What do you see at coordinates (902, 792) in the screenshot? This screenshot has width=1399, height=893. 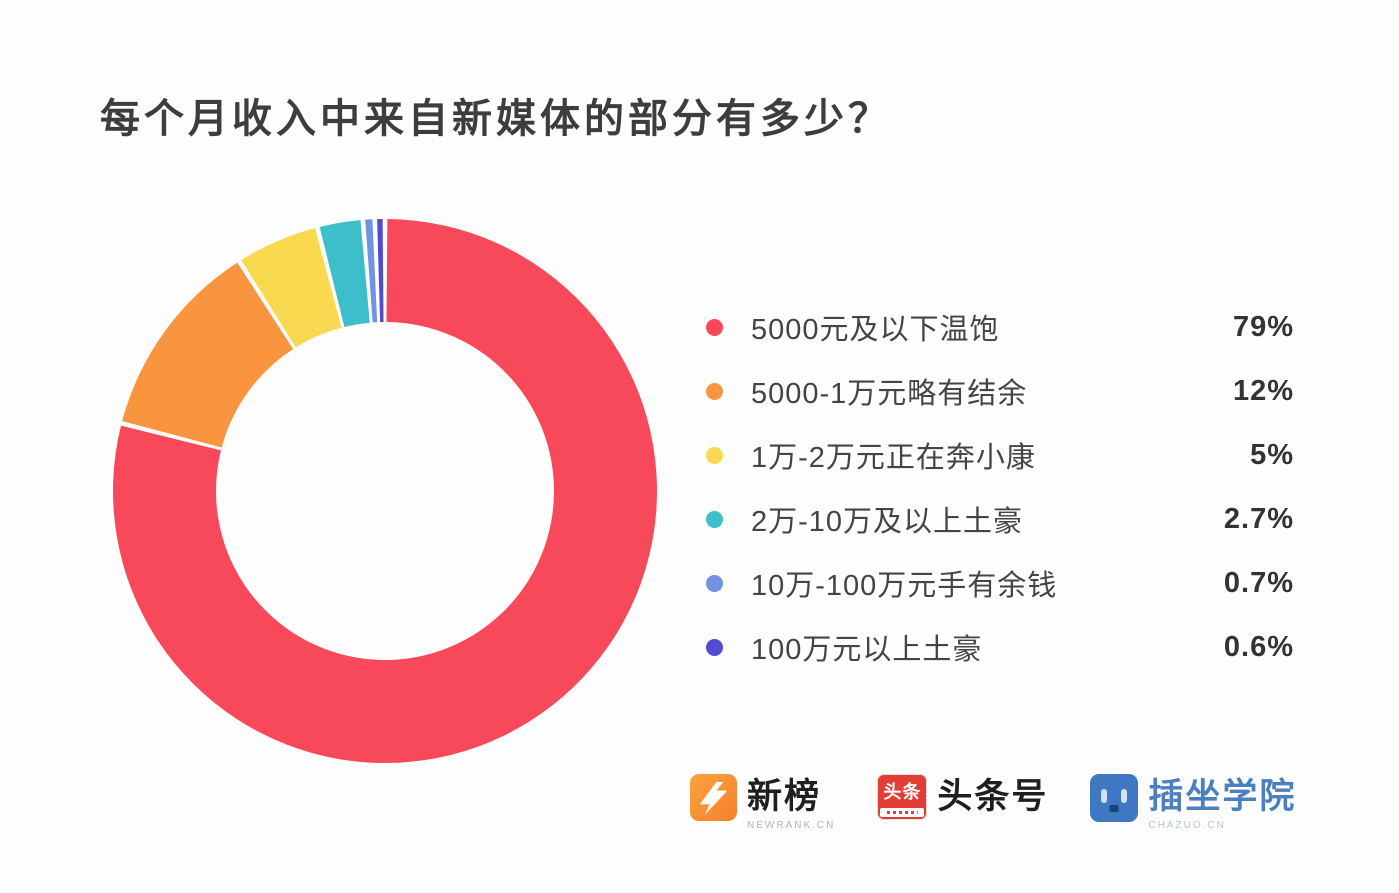 I see `toutiao-icon-text: 头条` at bounding box center [902, 792].